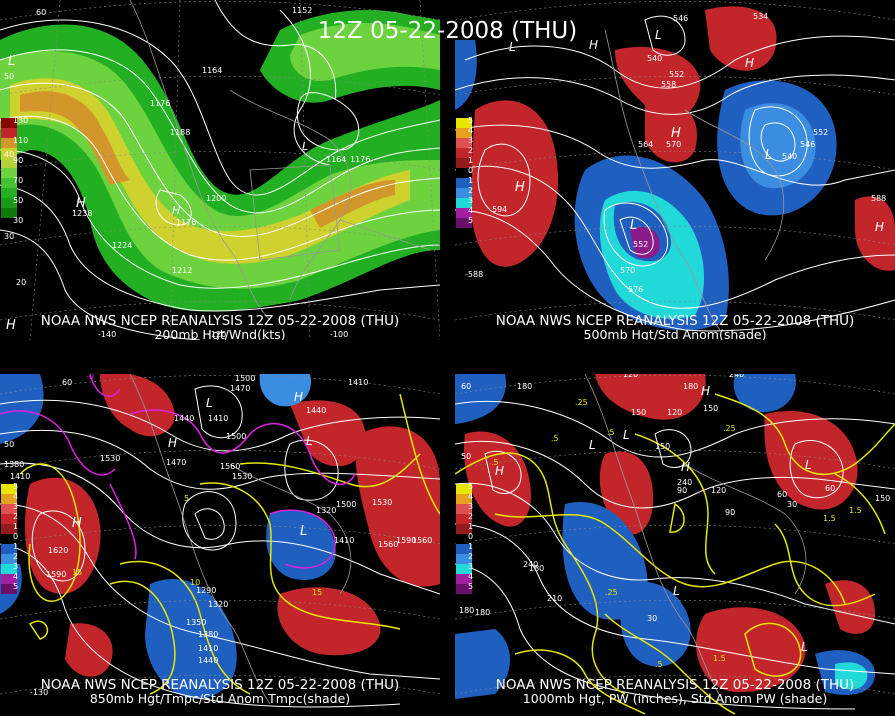 This screenshot has height=716, width=895. What do you see at coordinates (851, 676) in the screenshot?
I see `anom-cyan-se` at bounding box center [851, 676].